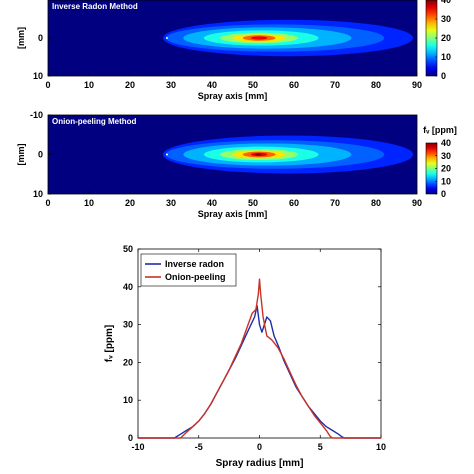 This screenshot has width=474, height=474. I want to click on y-tick-label: 20, so click(128, 362).